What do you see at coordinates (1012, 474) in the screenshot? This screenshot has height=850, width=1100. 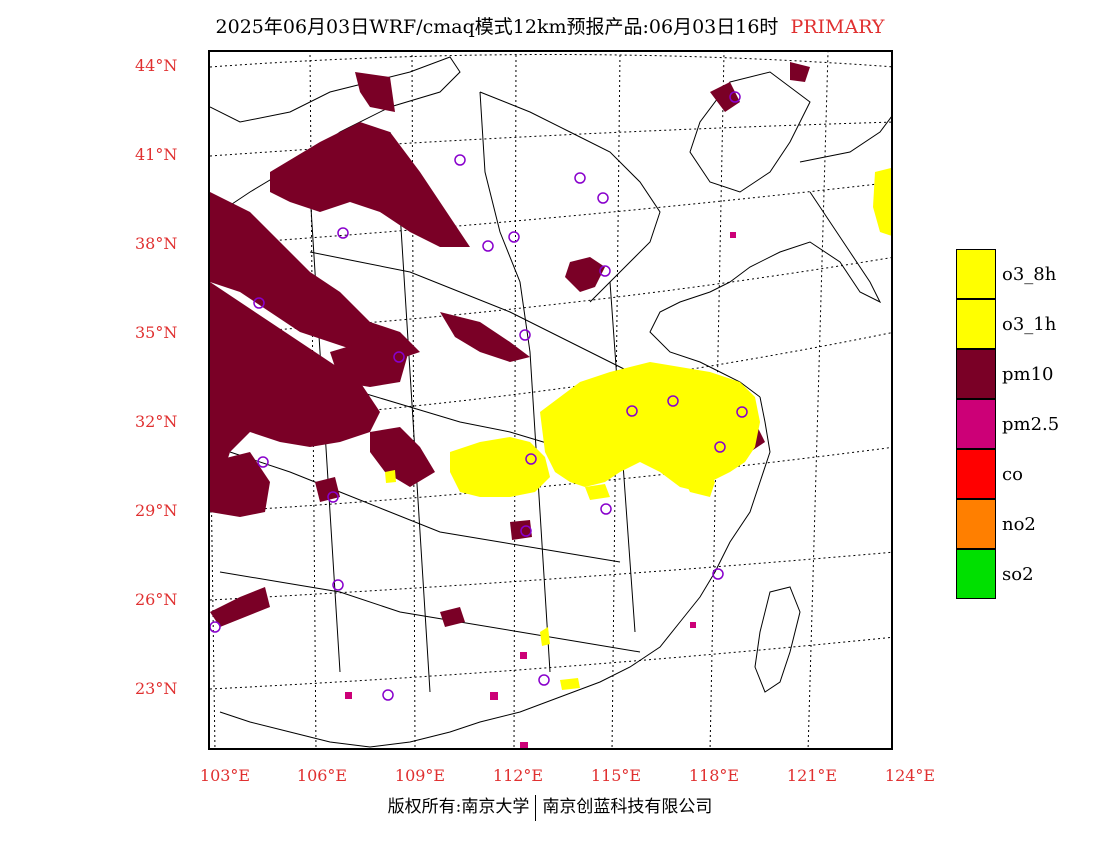 I see `legend-label-co: co` at bounding box center [1012, 474].